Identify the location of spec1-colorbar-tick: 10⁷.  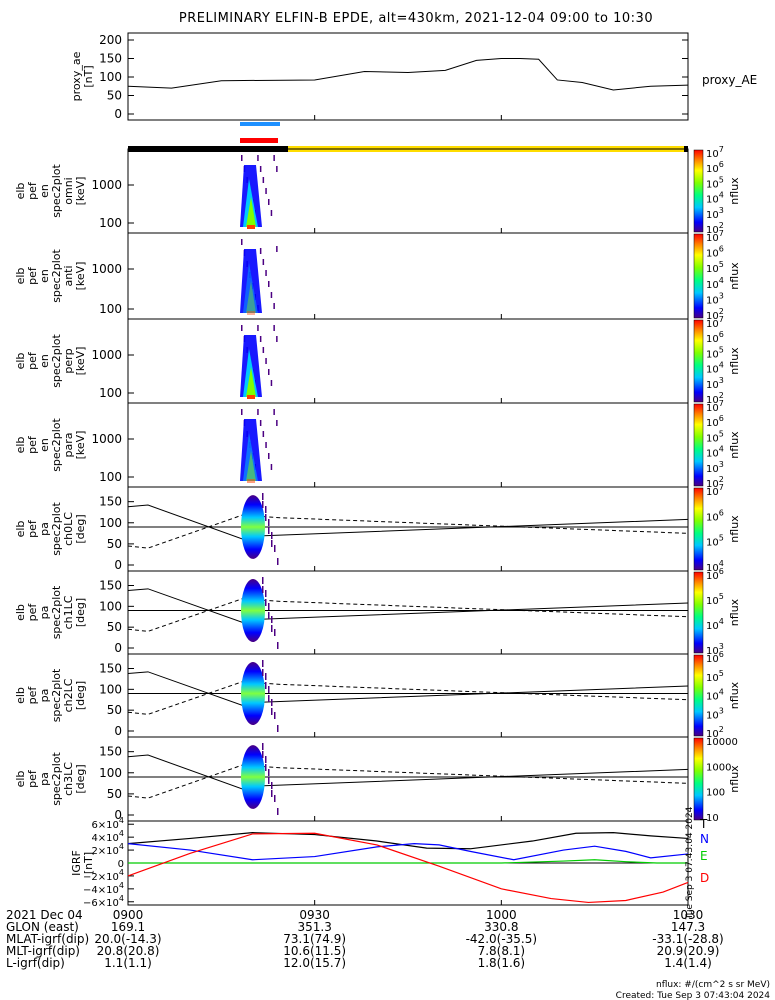
(715, 236).